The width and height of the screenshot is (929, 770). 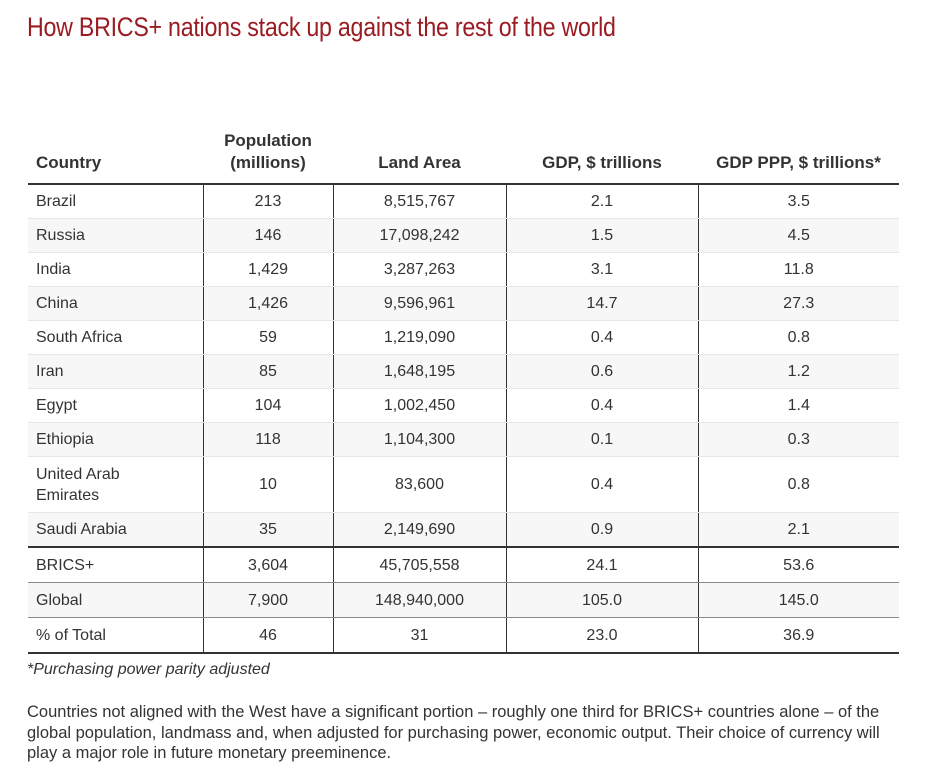 What do you see at coordinates (601, 269) in the screenshot?
I see `cell-gdp: 3.1` at bounding box center [601, 269].